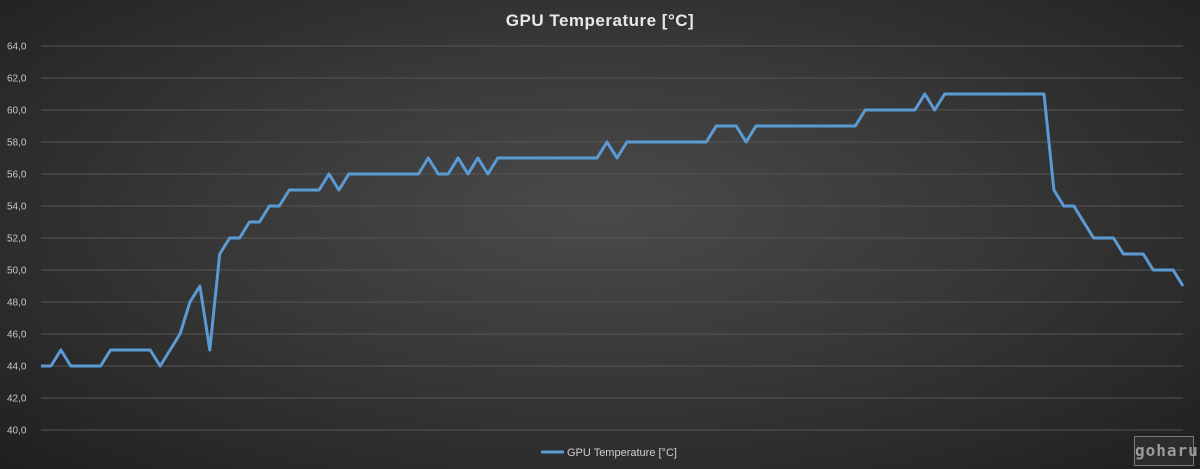 This screenshot has height=469, width=1200. What do you see at coordinates (17, 207) in the screenshot?
I see `y-tick-label: 54,0` at bounding box center [17, 207].